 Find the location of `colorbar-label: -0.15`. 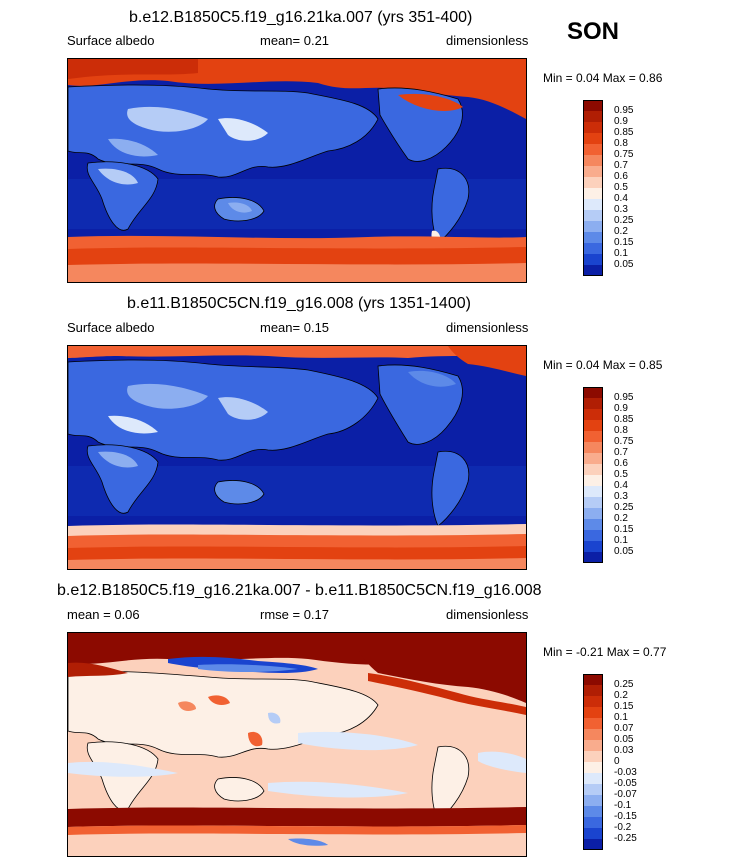

colorbar-label: -0.15 is located at coordinates (625, 816).